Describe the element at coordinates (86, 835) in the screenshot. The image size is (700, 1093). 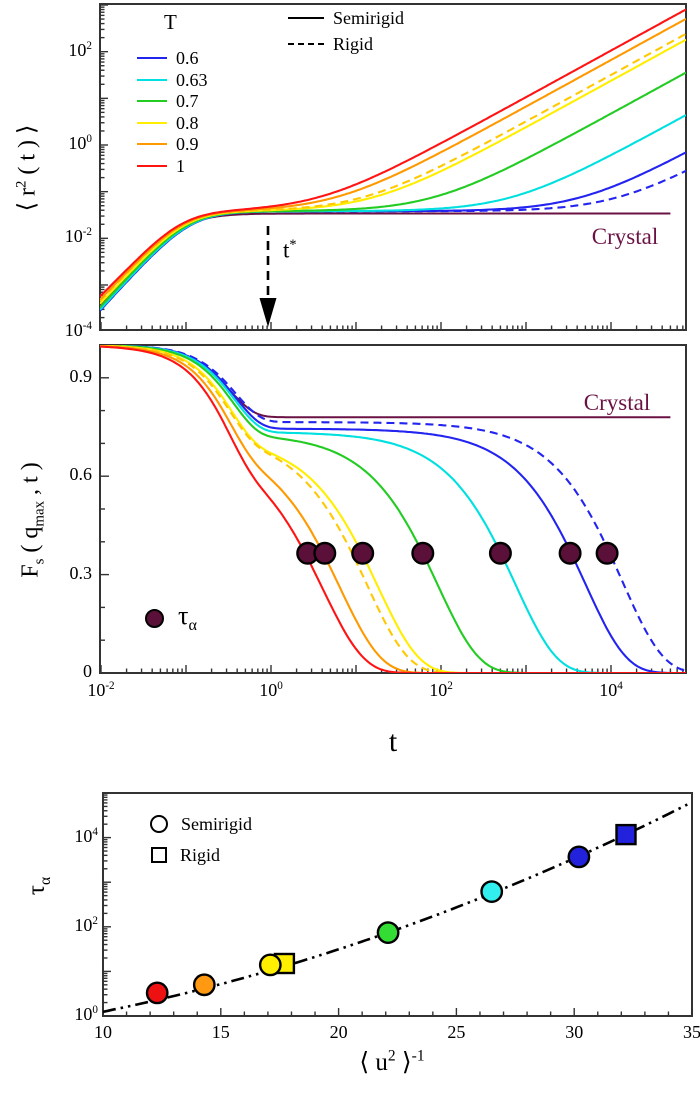
I see `panel3-y-tick-label: 10⁴` at that location.